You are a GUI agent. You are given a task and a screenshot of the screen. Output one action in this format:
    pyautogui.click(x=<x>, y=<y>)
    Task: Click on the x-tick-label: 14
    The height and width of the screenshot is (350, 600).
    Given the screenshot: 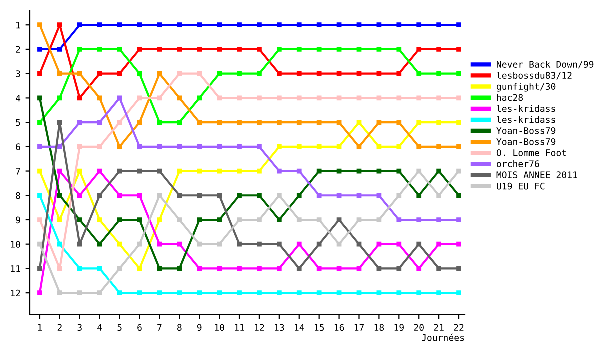 What is the action you would take?
    pyautogui.click(x=299, y=327)
    